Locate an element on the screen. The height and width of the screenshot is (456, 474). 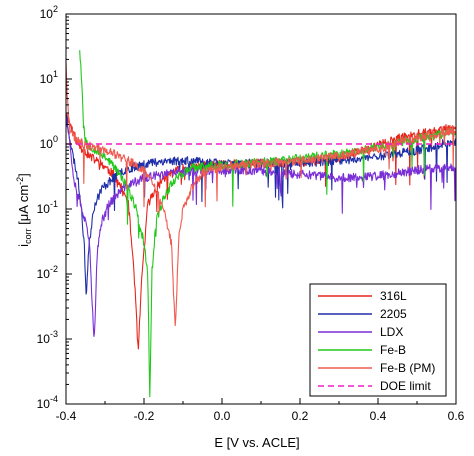
y-tick-label: 10⁻² is located at coordinates (47, 272).